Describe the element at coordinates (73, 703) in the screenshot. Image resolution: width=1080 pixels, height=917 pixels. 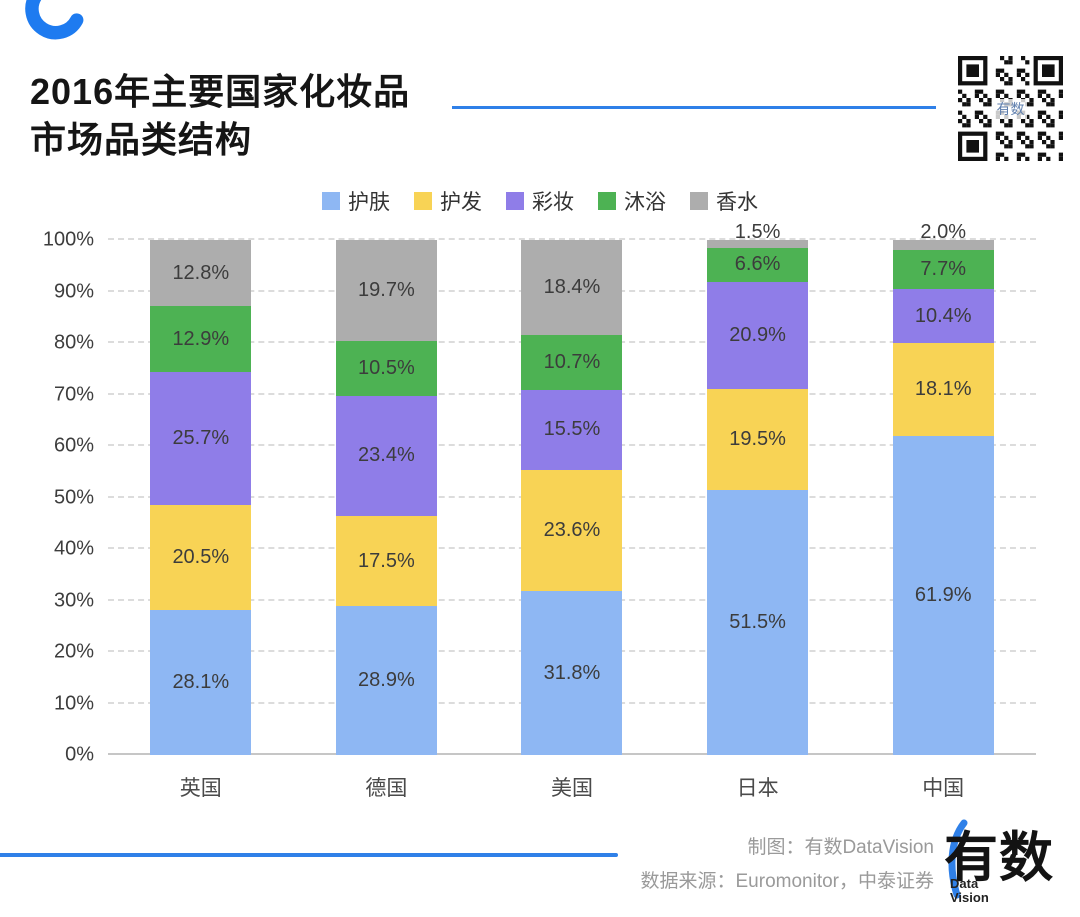
I see `y-tick-label: 10%` at that location.